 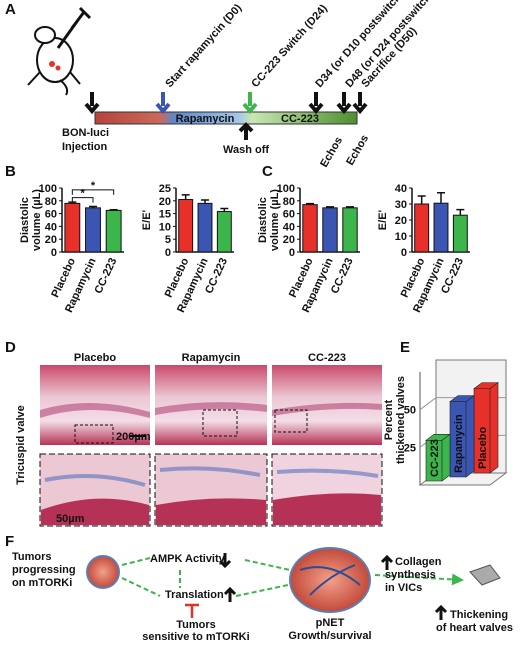 I want to click on timeline, so click(x=226, y=118).